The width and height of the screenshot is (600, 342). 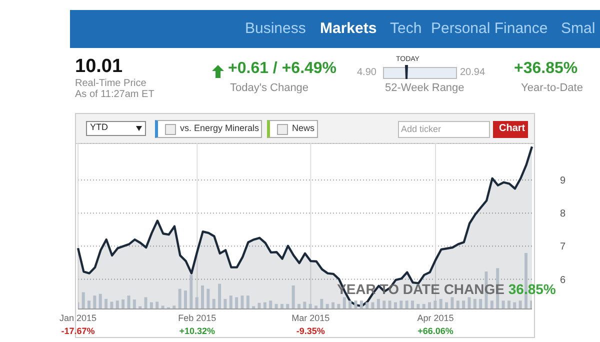 I want to click on text: +0.61 / +6.49%, so click(x=282, y=69).